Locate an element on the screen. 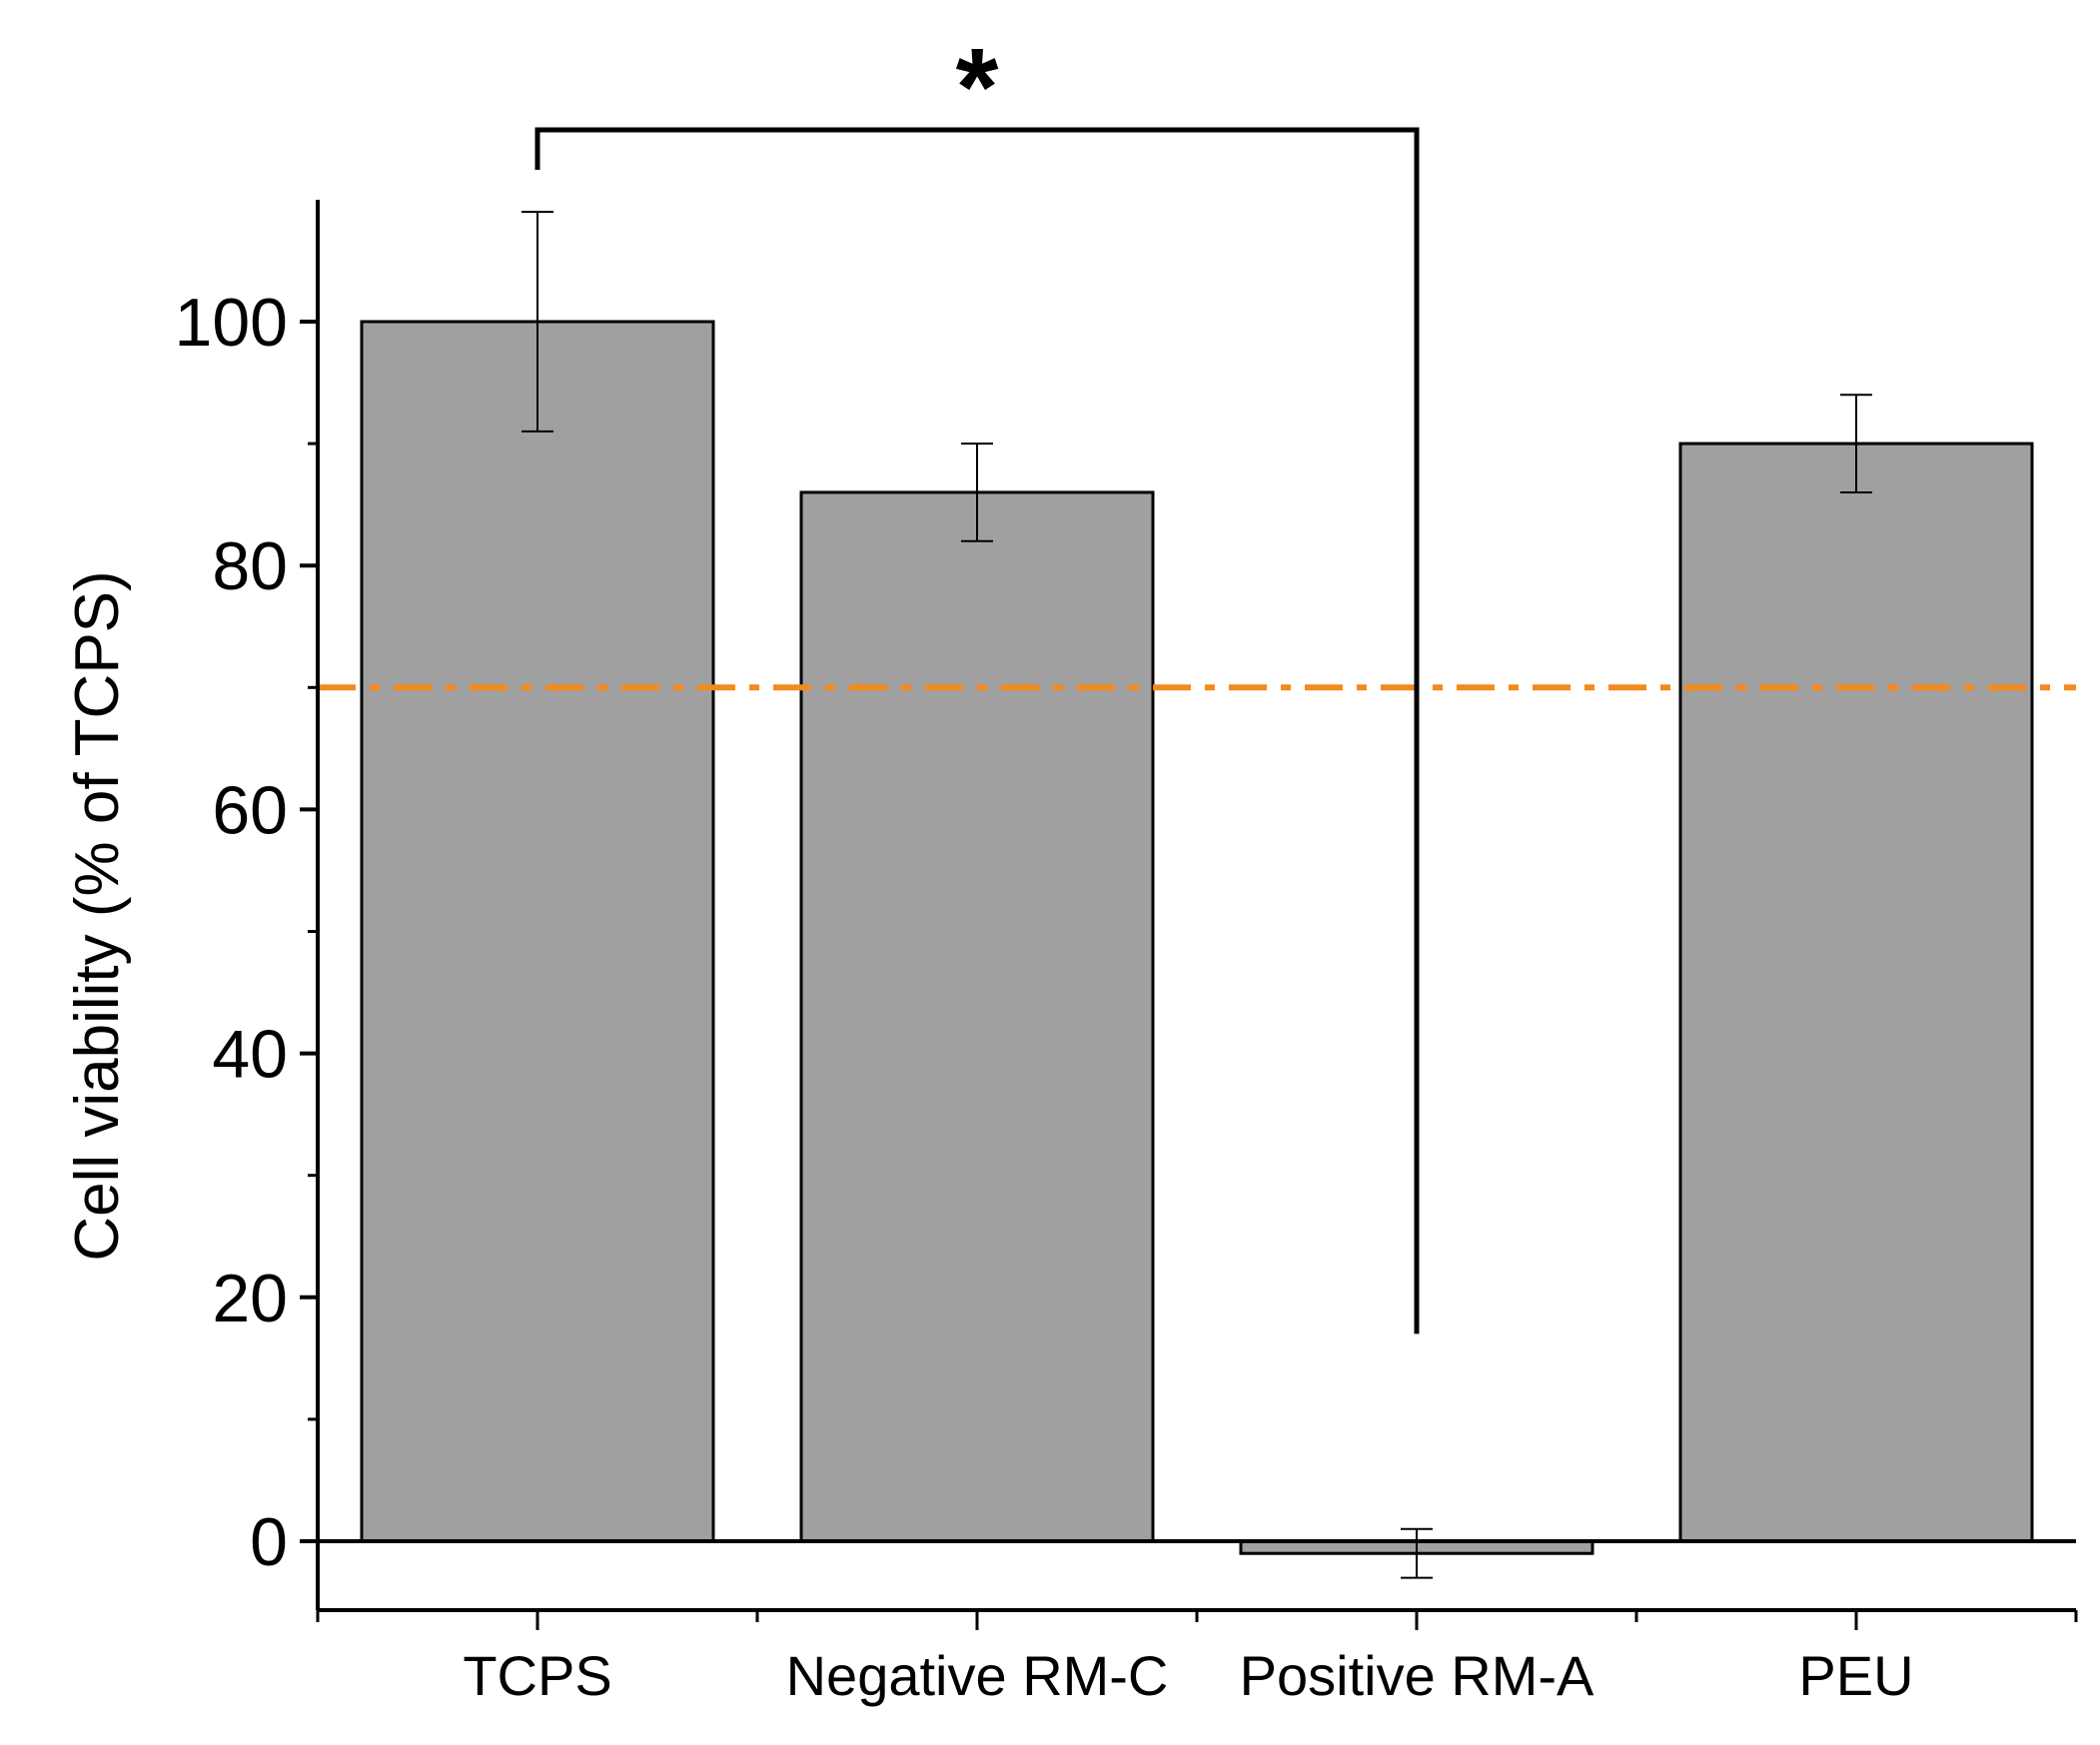 This screenshot has width=2100, height=1745. x-tick-label-positive-rm-a: Positive RM-A is located at coordinates (1417, 1675).